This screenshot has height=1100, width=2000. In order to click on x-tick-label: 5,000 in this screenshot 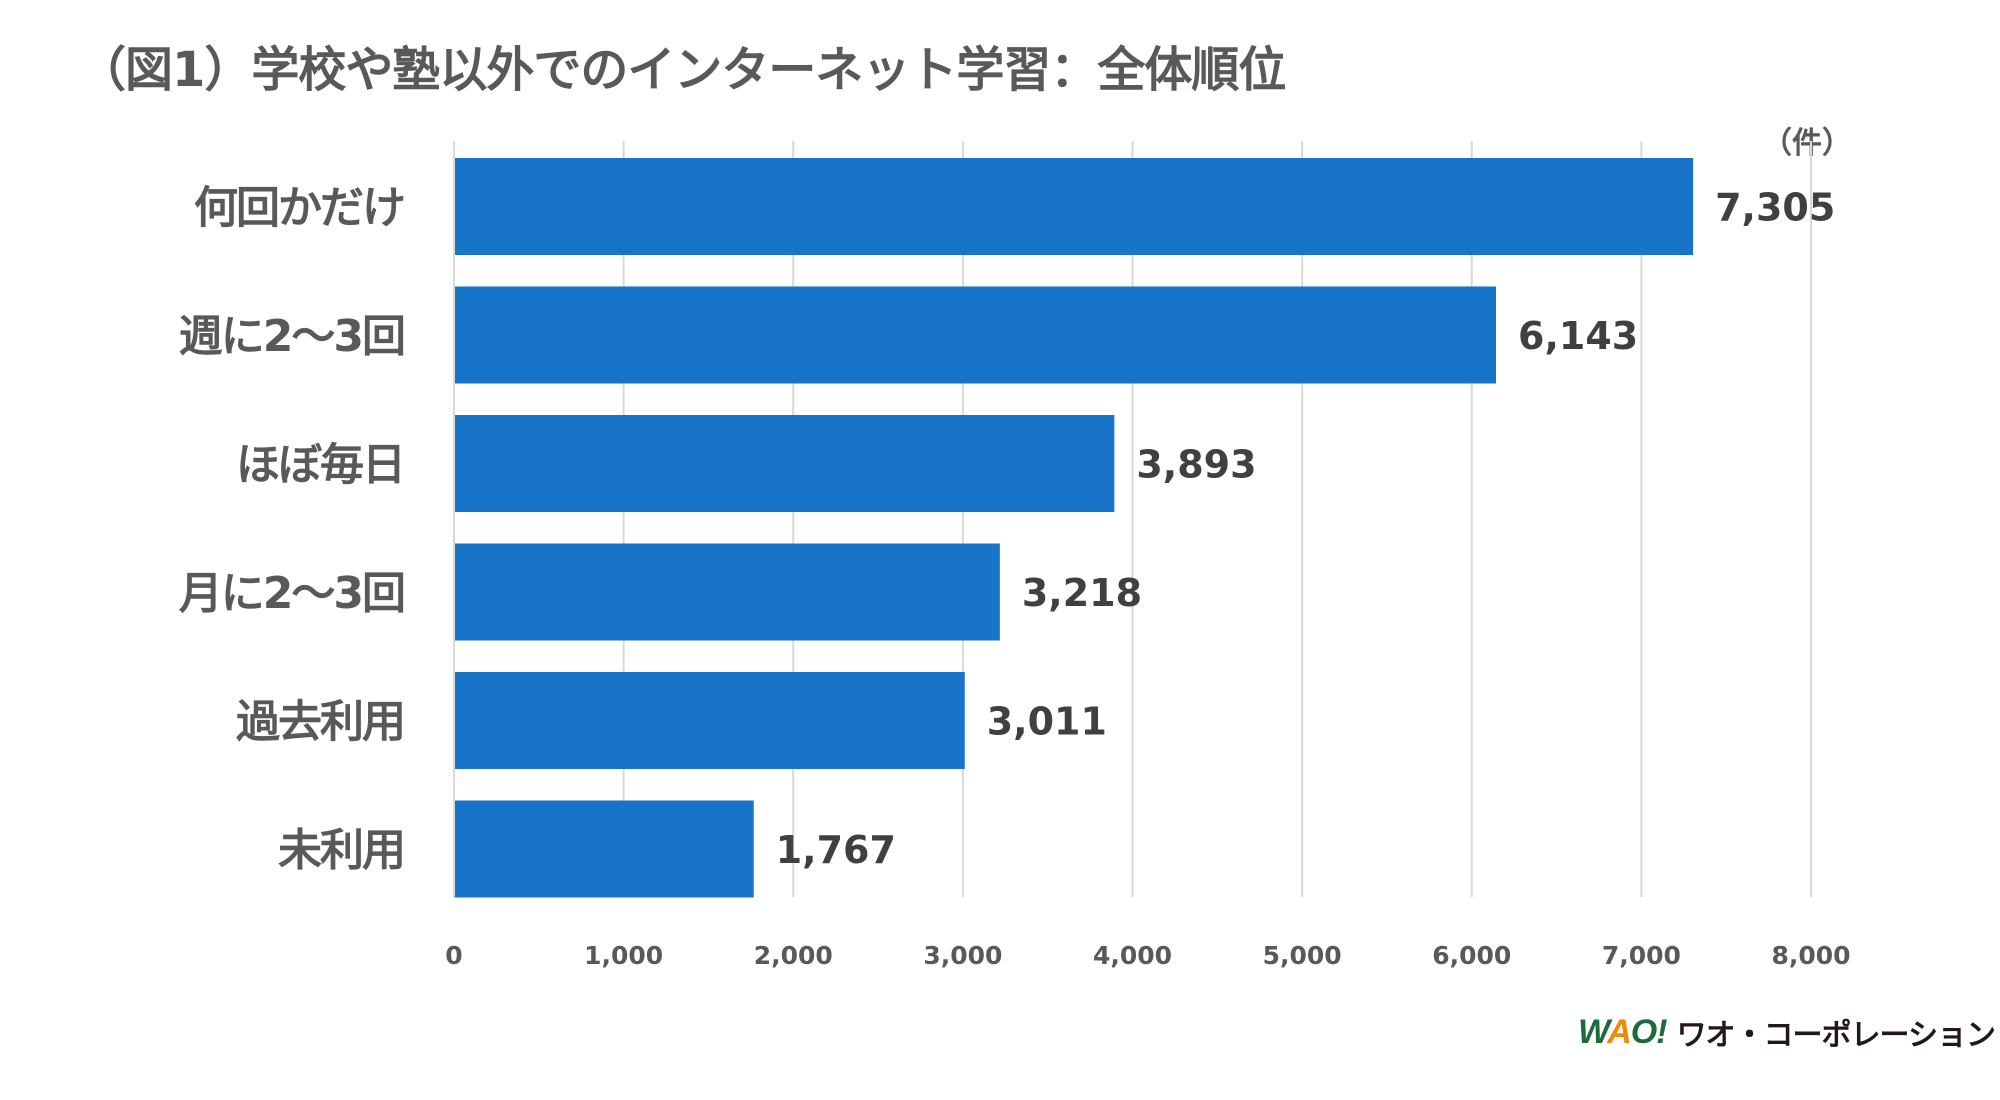, I will do `click(1302, 955)`.